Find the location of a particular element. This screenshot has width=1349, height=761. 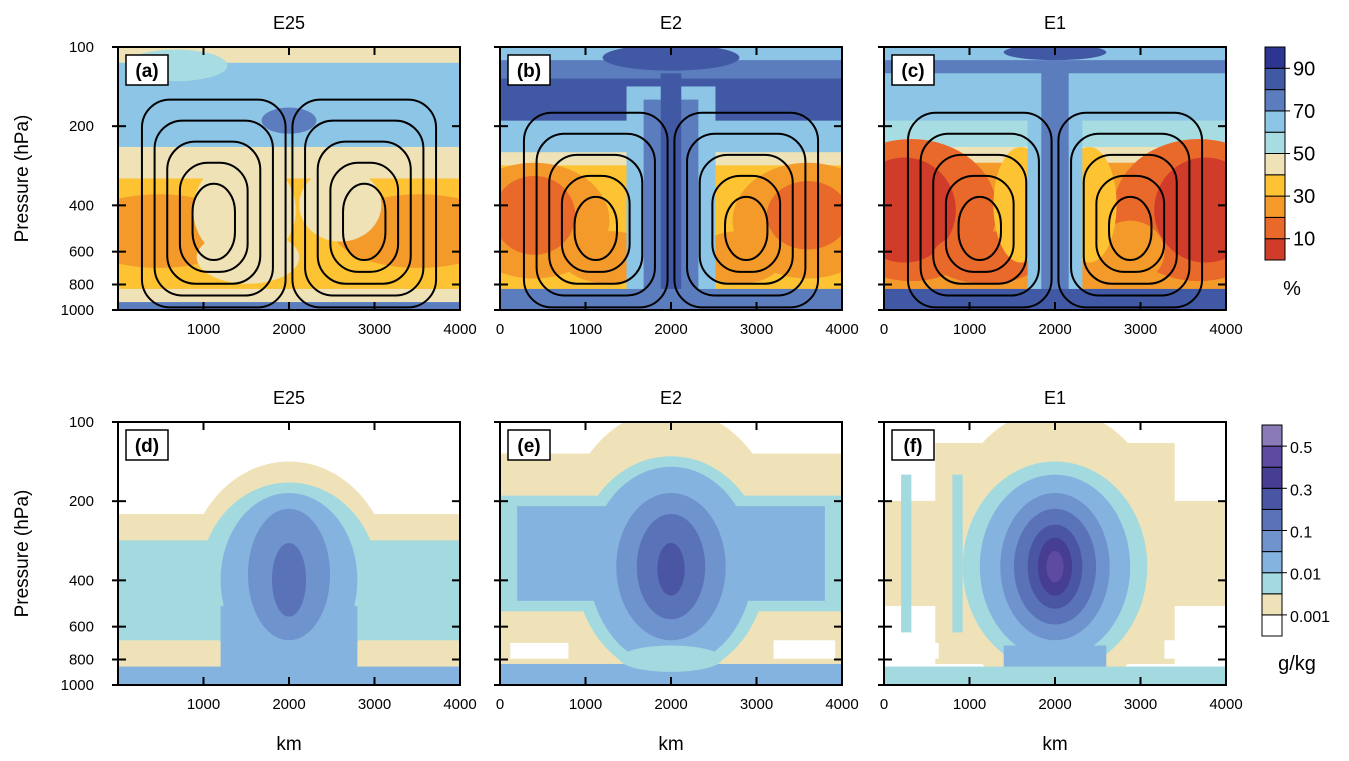

colorbar-tick-label: 90 is located at coordinates (1304, 69).